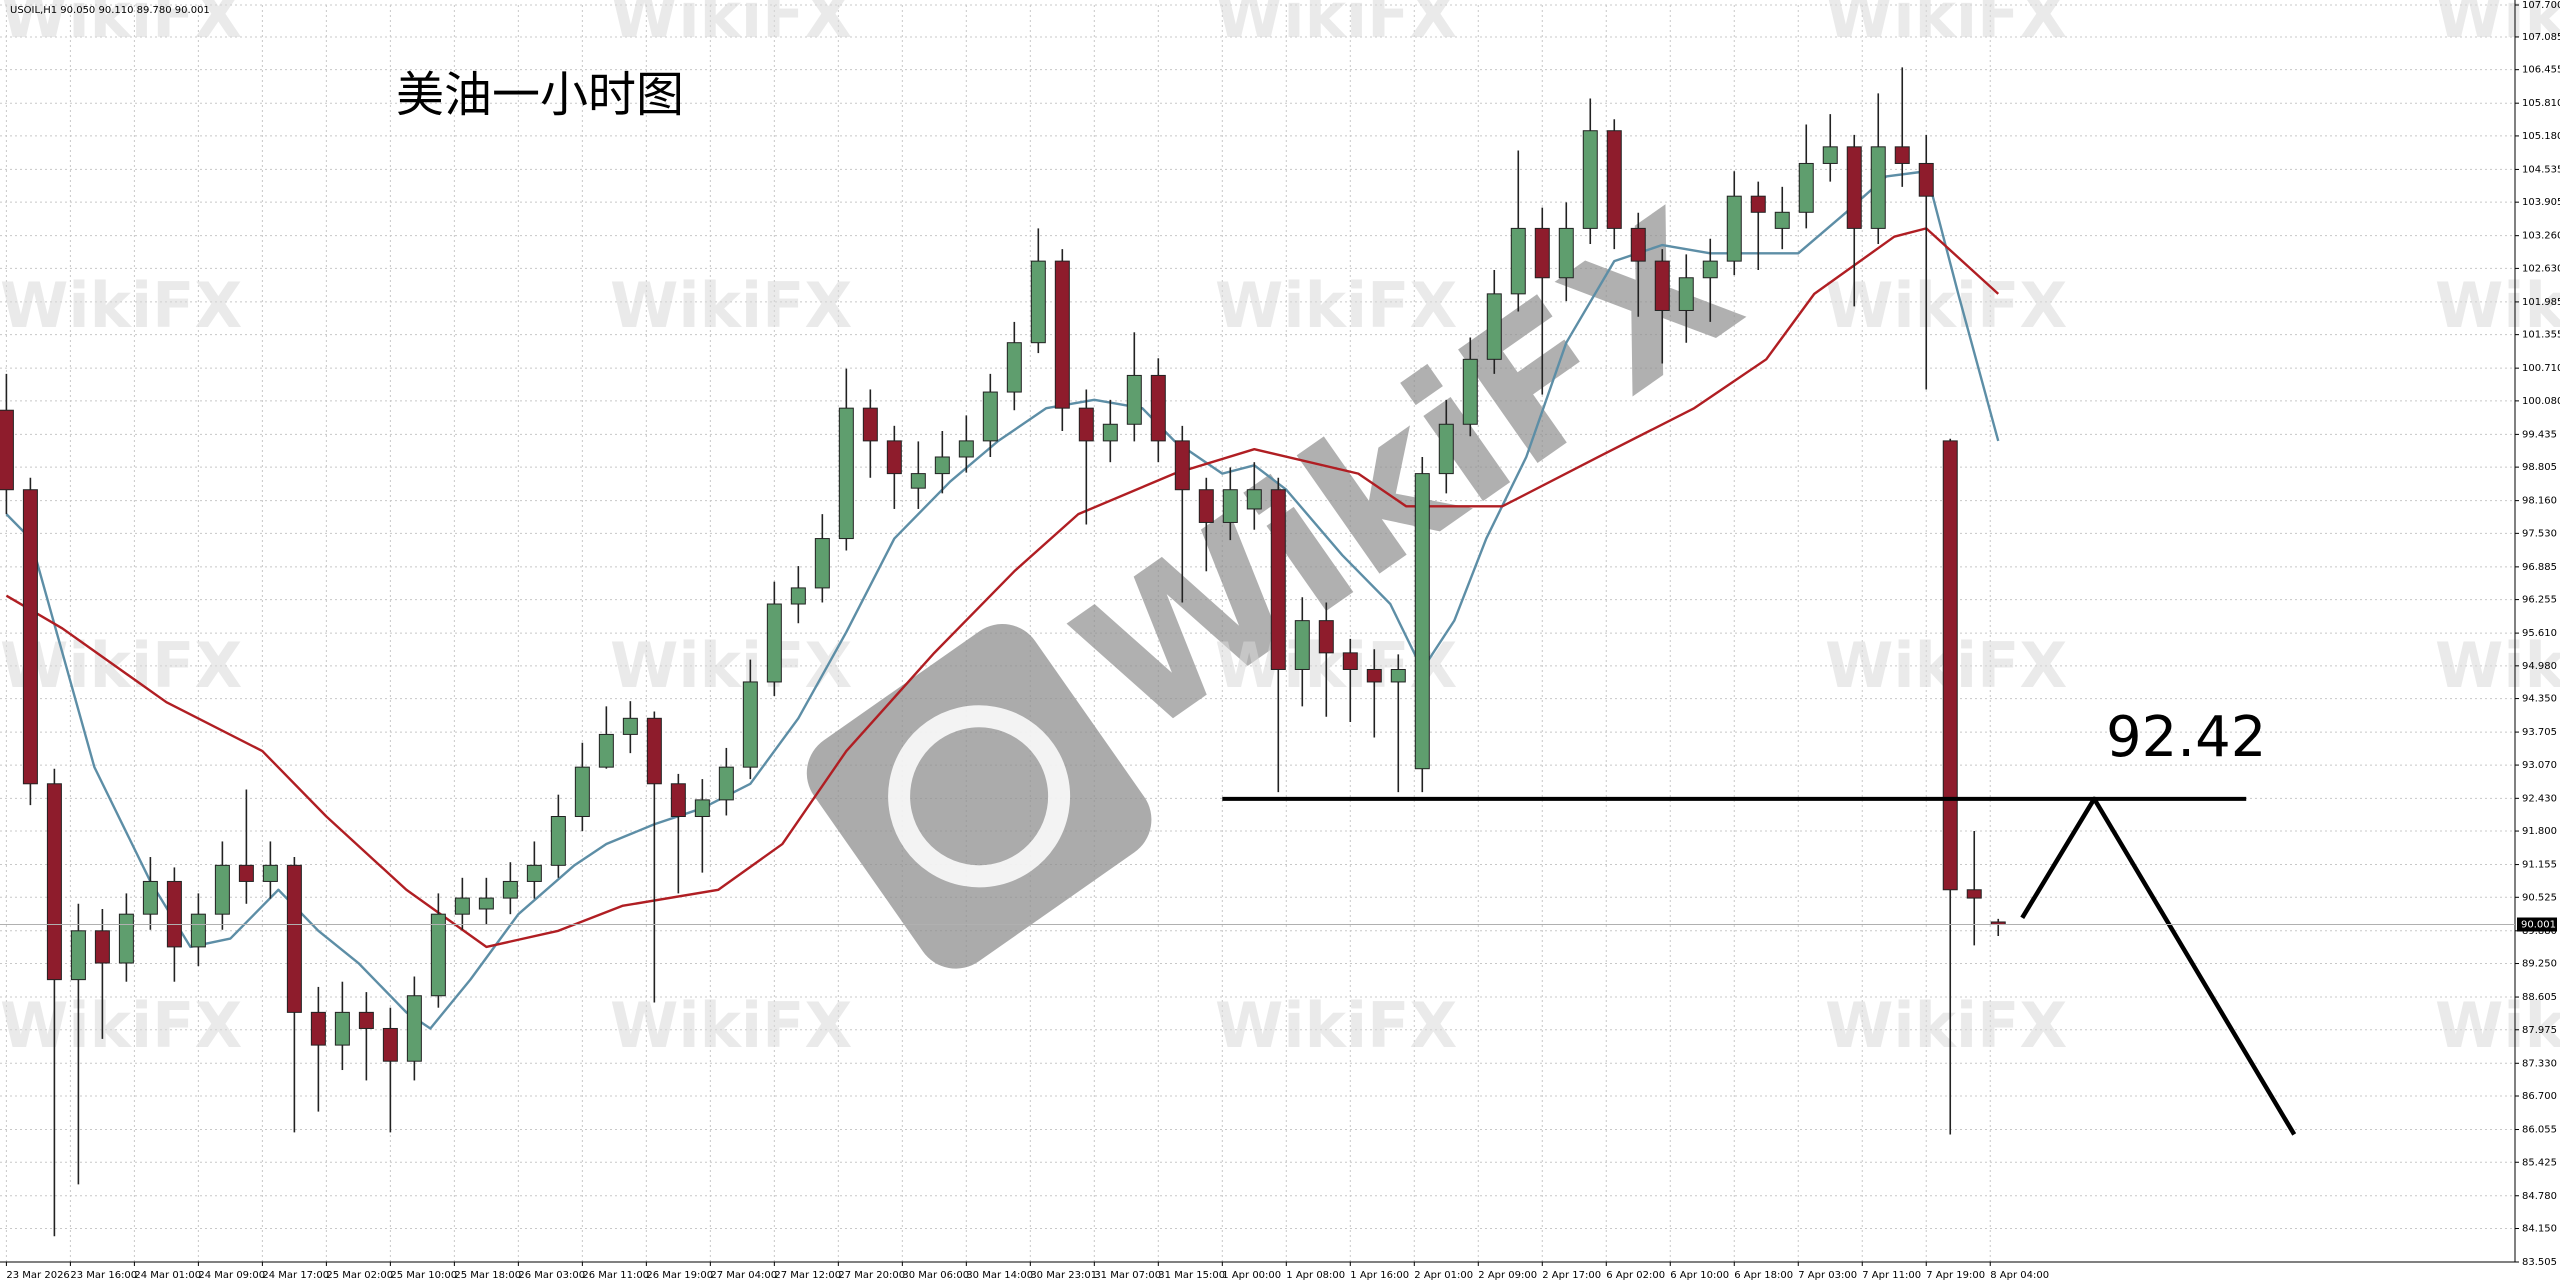  I want to click on y-tick-label: 103.905, so click(2541, 202).